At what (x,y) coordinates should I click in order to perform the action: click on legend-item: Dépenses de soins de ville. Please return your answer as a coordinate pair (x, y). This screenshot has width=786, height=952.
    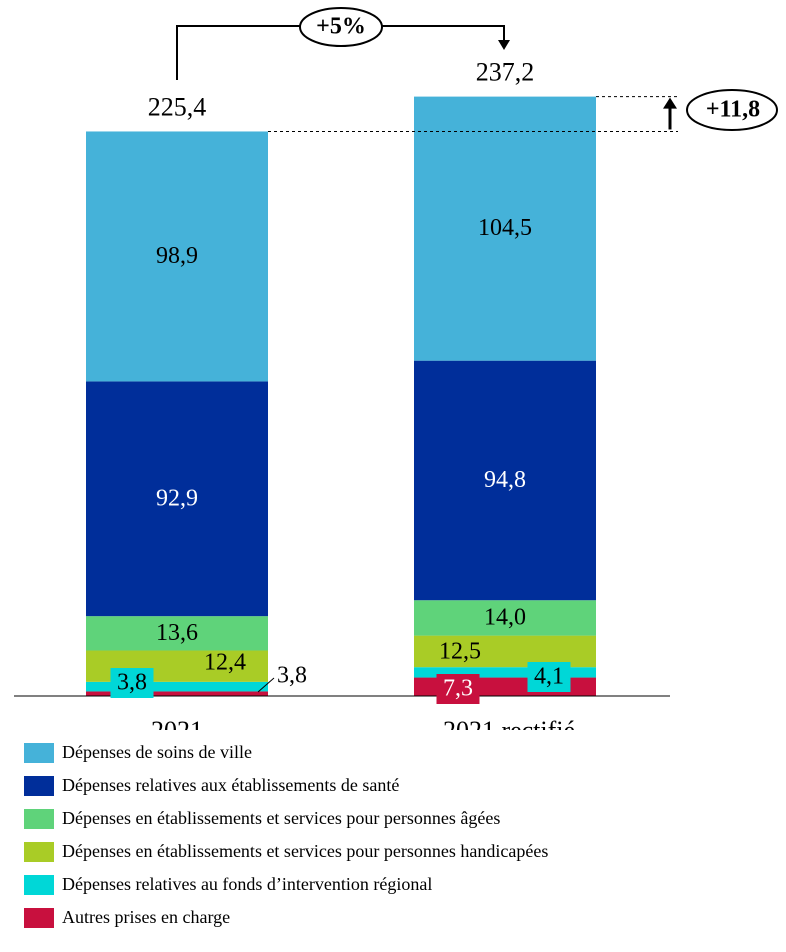
    Looking at the image, I should click on (286, 752).